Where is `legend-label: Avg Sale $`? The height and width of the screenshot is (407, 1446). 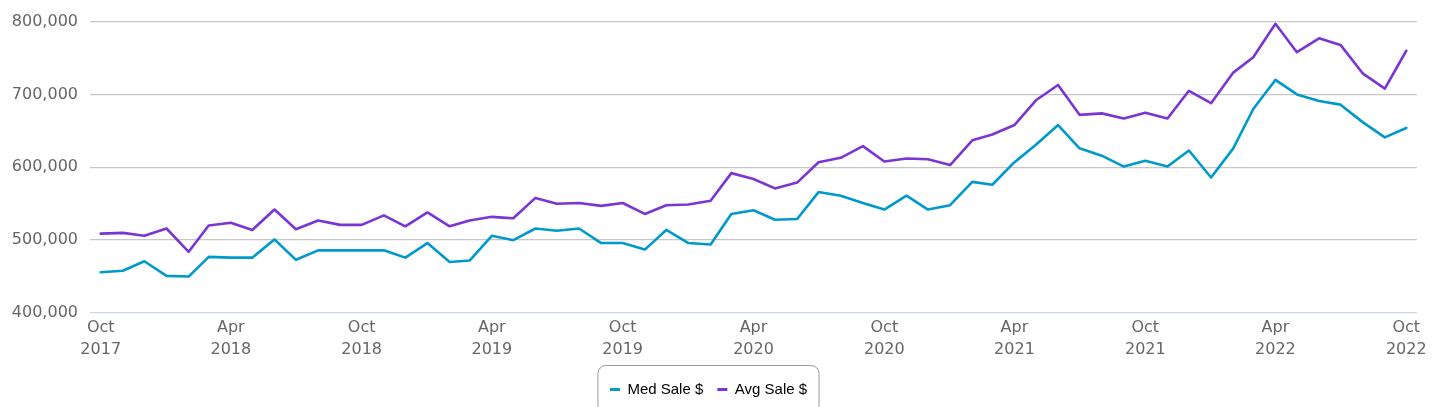 legend-label: Avg Sale $ is located at coordinates (771, 388).